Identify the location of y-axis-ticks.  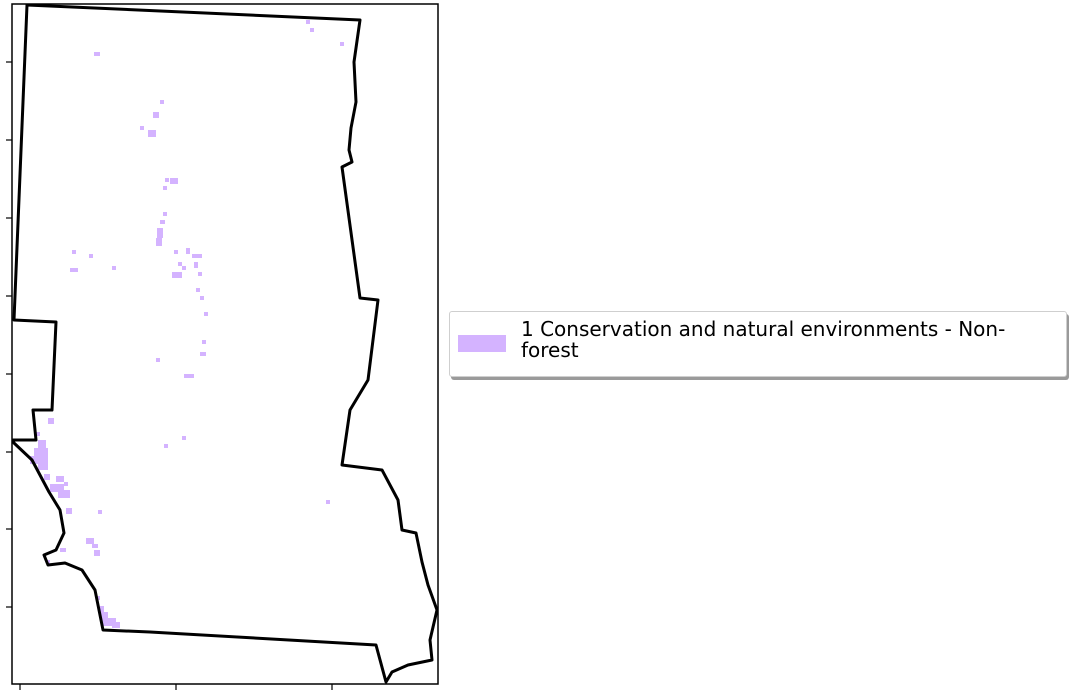
(9, 334).